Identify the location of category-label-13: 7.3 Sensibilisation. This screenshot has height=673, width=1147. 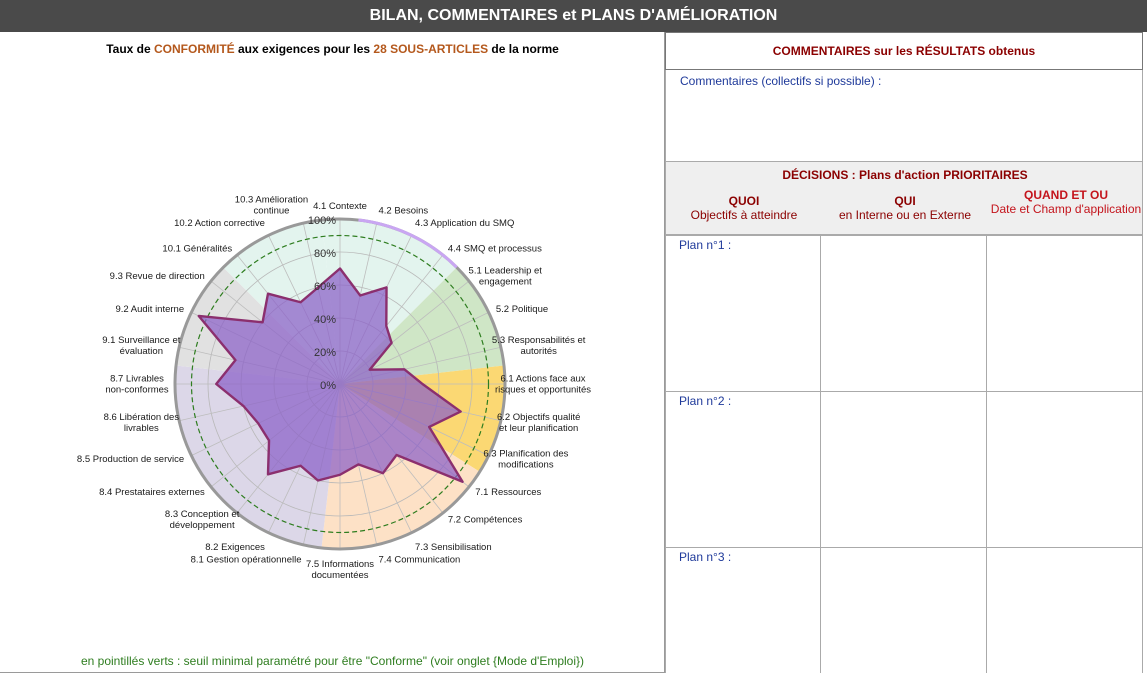
(453, 547).